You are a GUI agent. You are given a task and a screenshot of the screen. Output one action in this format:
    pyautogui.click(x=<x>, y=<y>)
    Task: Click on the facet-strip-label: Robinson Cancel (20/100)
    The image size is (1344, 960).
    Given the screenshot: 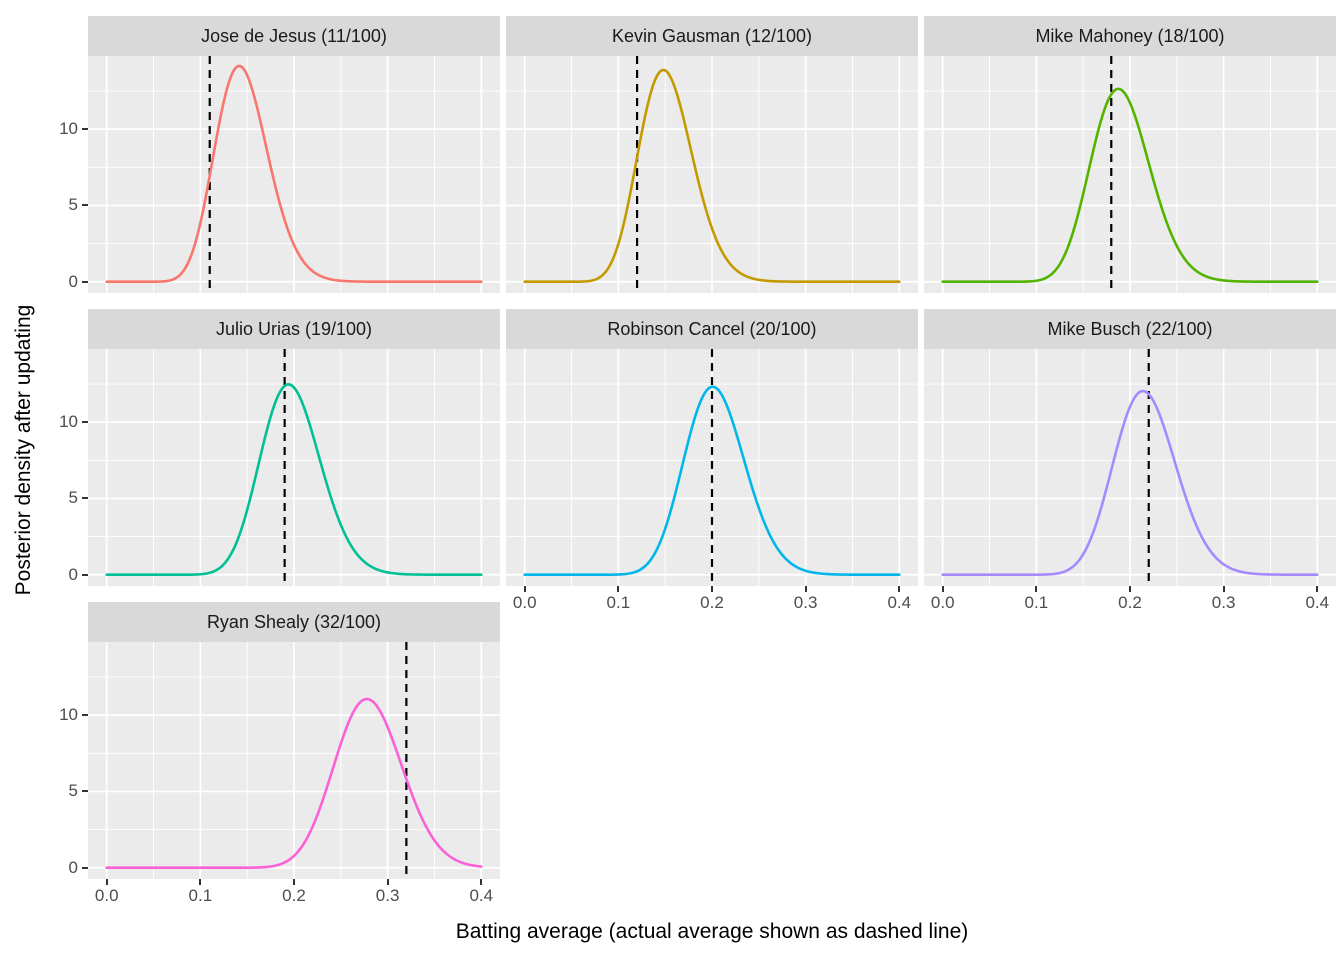 What is the action you would take?
    pyautogui.click(x=712, y=329)
    